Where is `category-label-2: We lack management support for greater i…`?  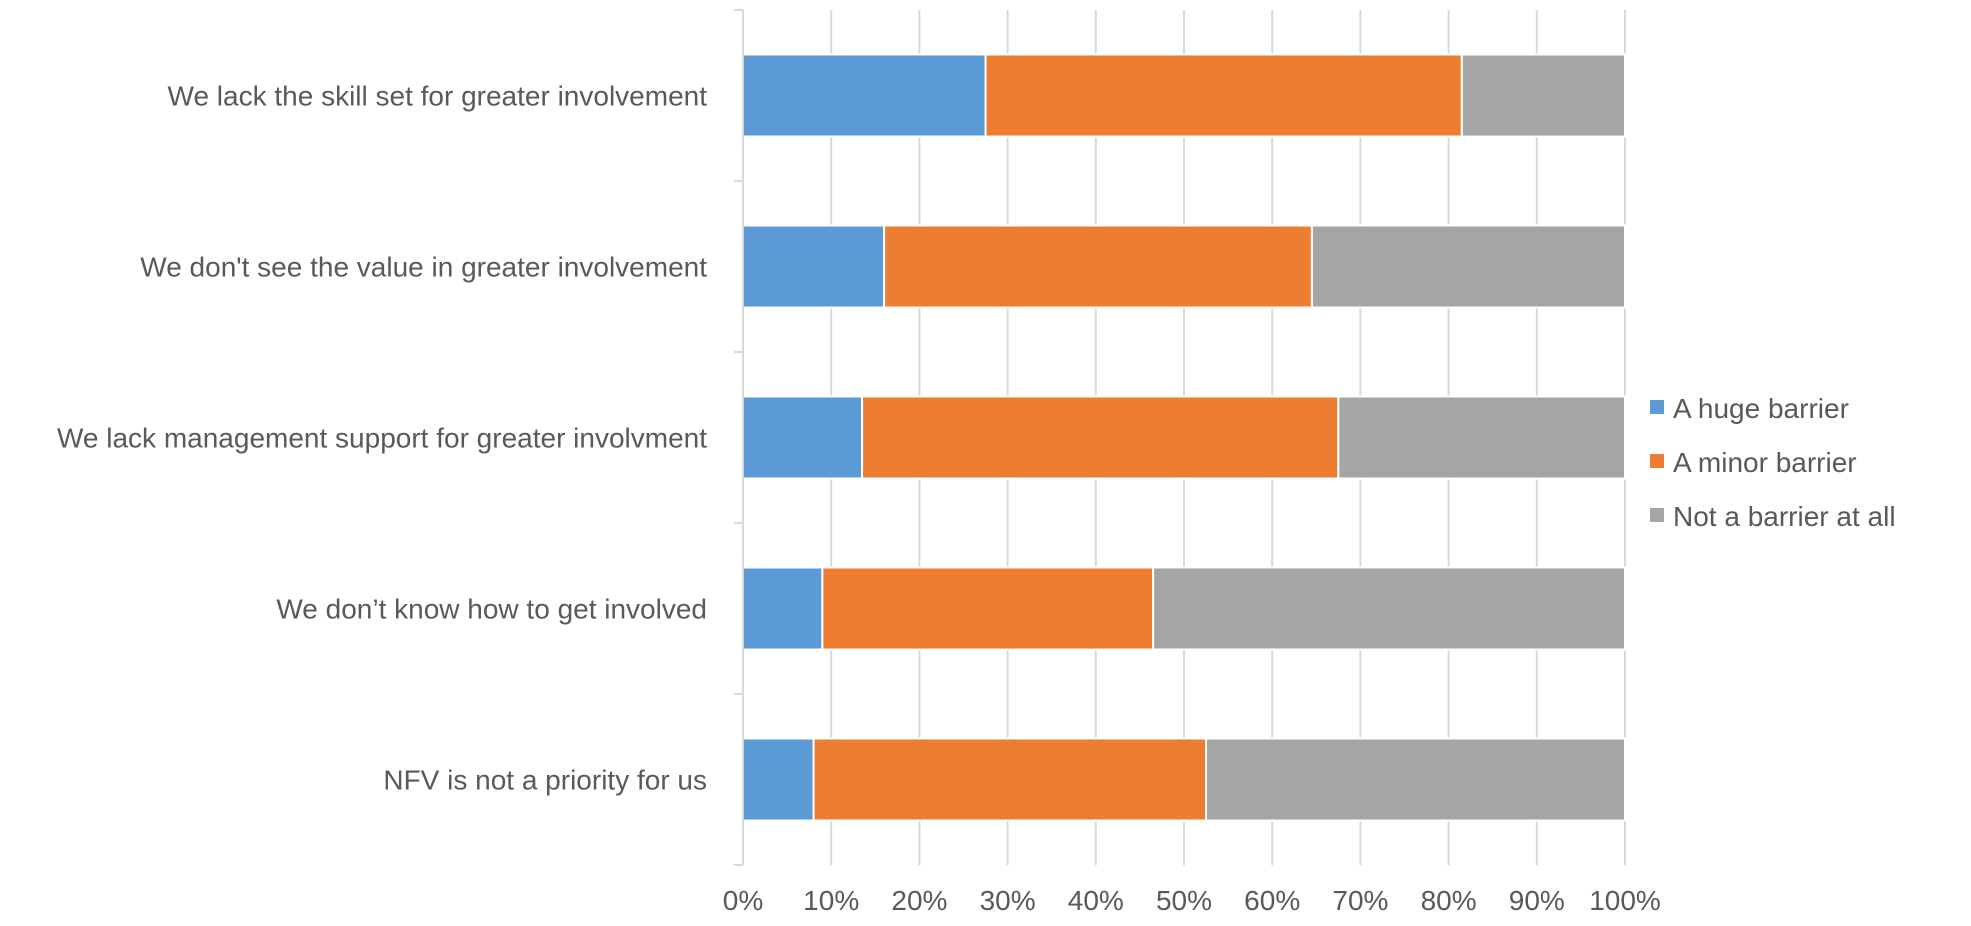
category-label-2: We lack management support for greater i… is located at coordinates (382, 438).